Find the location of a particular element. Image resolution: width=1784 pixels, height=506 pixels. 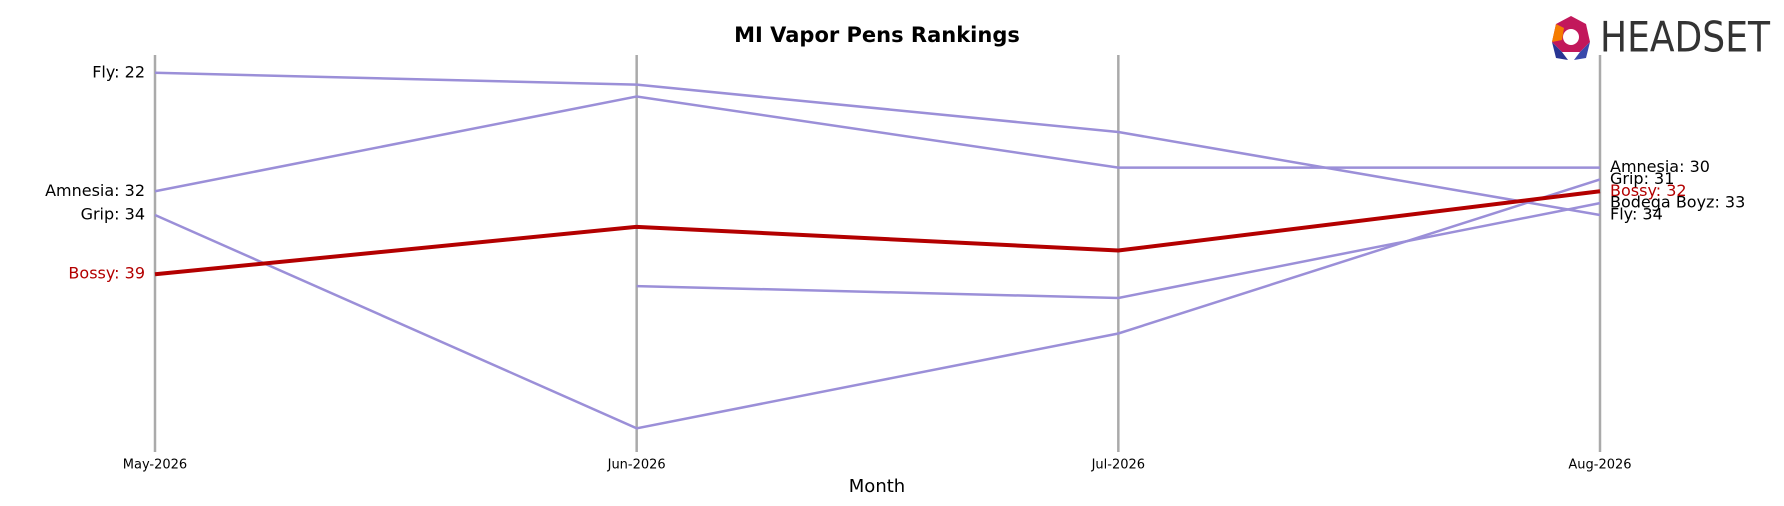

rank-label: Amnesia: 30 is located at coordinates (1660, 166).